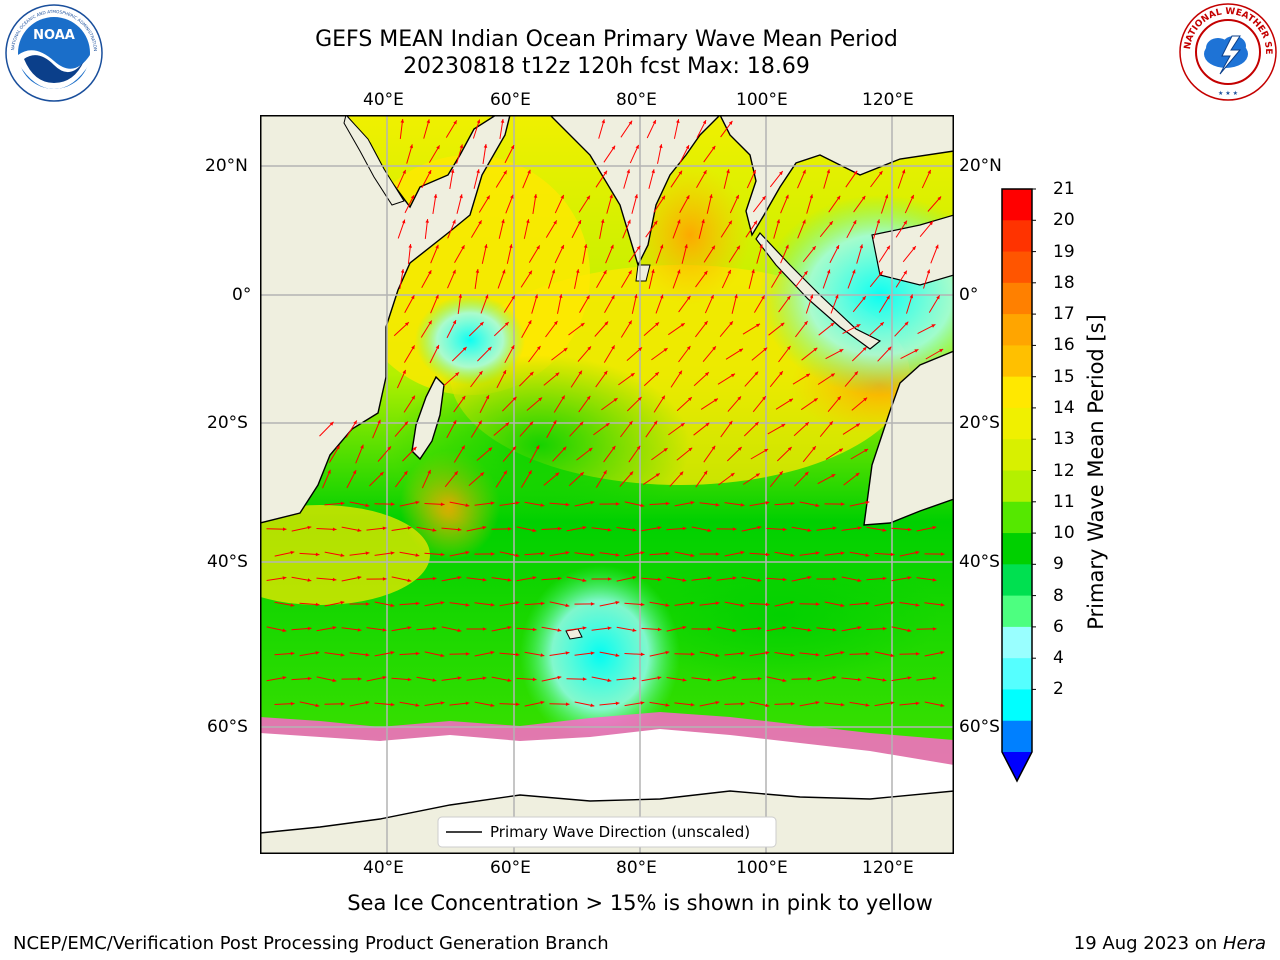 Image resolution: width=1280 pixels, height=960 pixels. I want to click on direction-legend: Primary Wave Direction (unscaled), so click(607, 832).